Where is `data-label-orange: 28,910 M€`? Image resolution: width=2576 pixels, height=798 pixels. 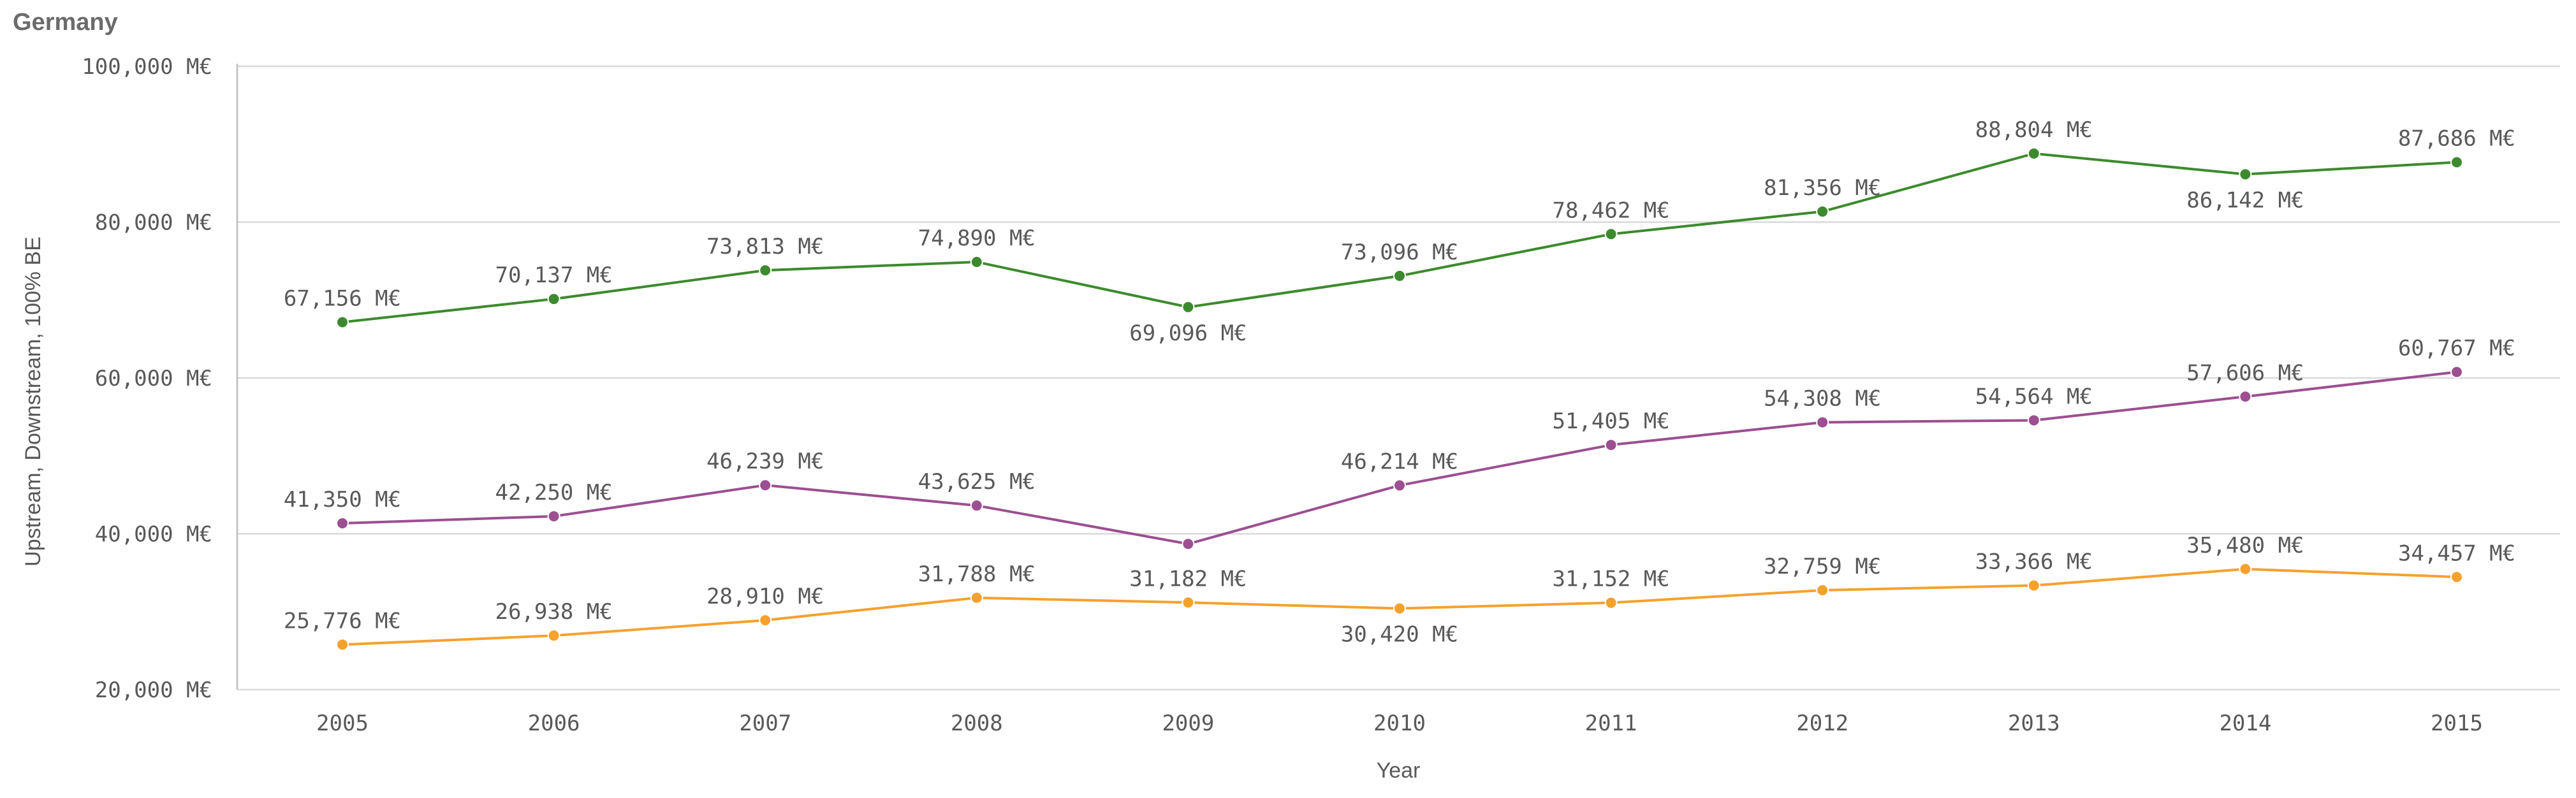
data-label-orange: 28,910 M€ is located at coordinates (765, 596).